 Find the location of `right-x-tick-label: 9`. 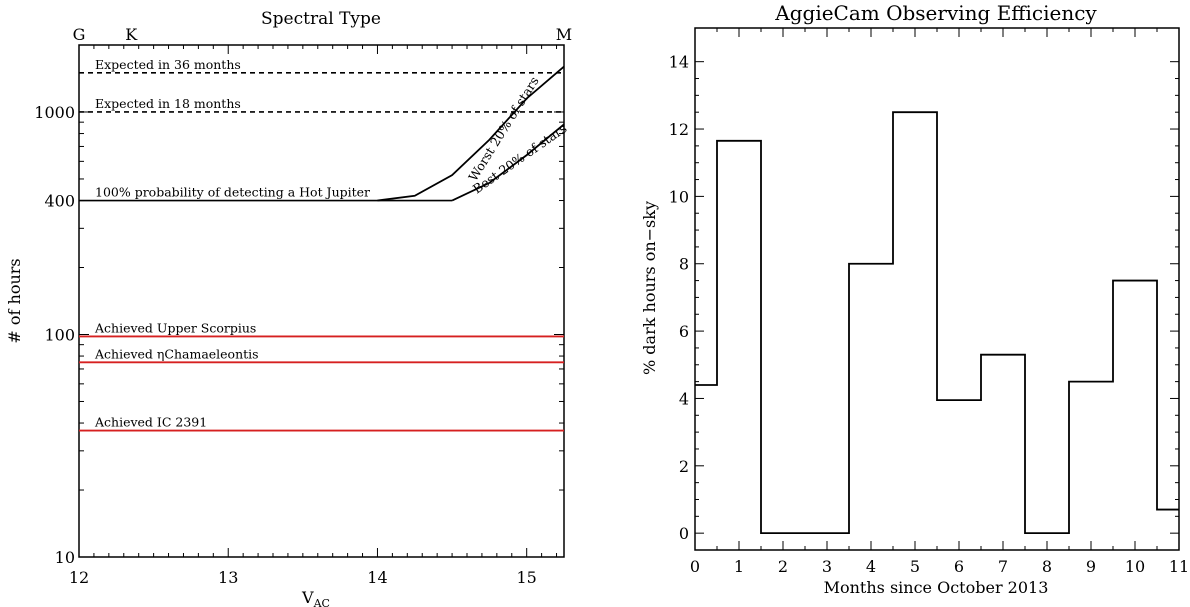

right-x-tick-label: 9 is located at coordinates (1091, 566).